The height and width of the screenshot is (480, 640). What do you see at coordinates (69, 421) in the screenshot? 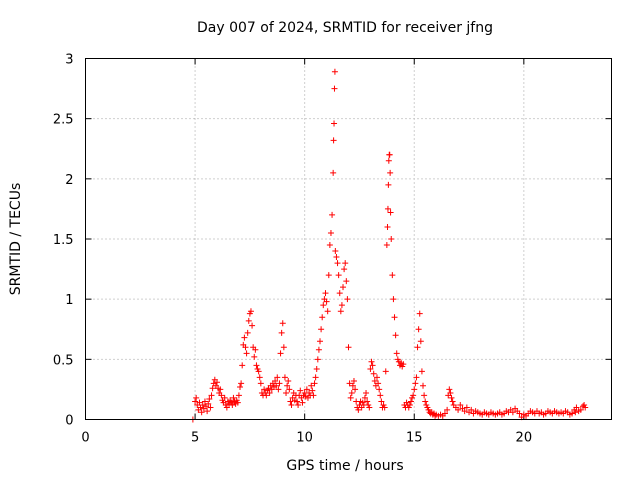
I see `y-tick-label: 0` at bounding box center [69, 421].